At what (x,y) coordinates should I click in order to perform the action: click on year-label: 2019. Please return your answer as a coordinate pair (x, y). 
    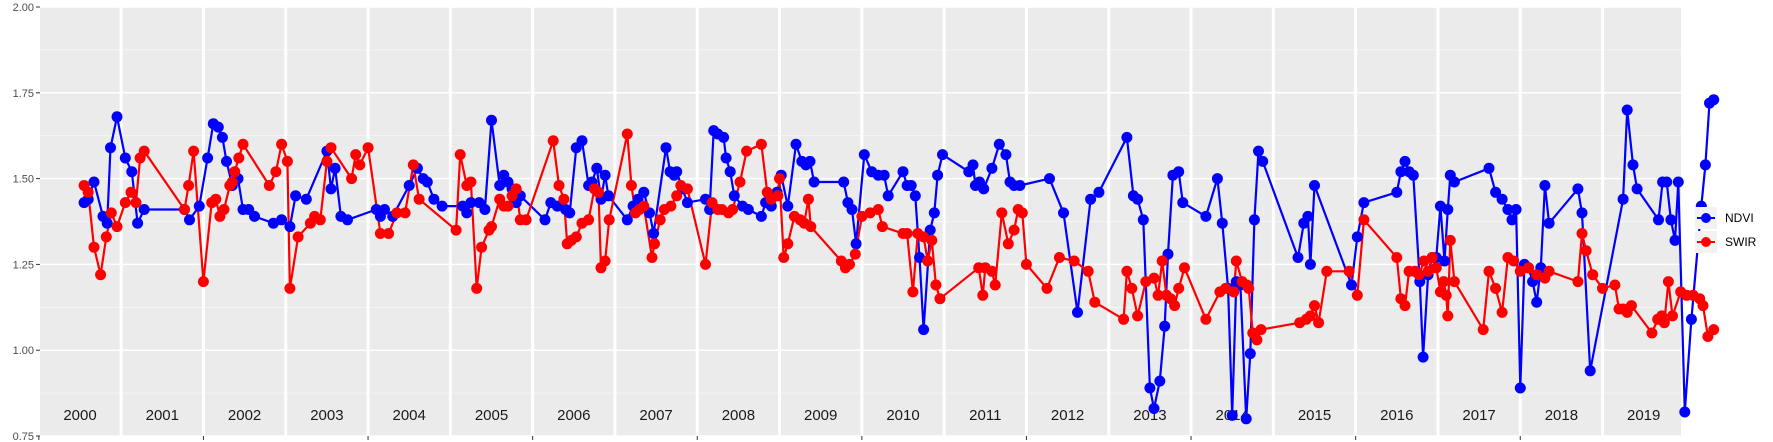
    Looking at the image, I should click on (1643, 415).